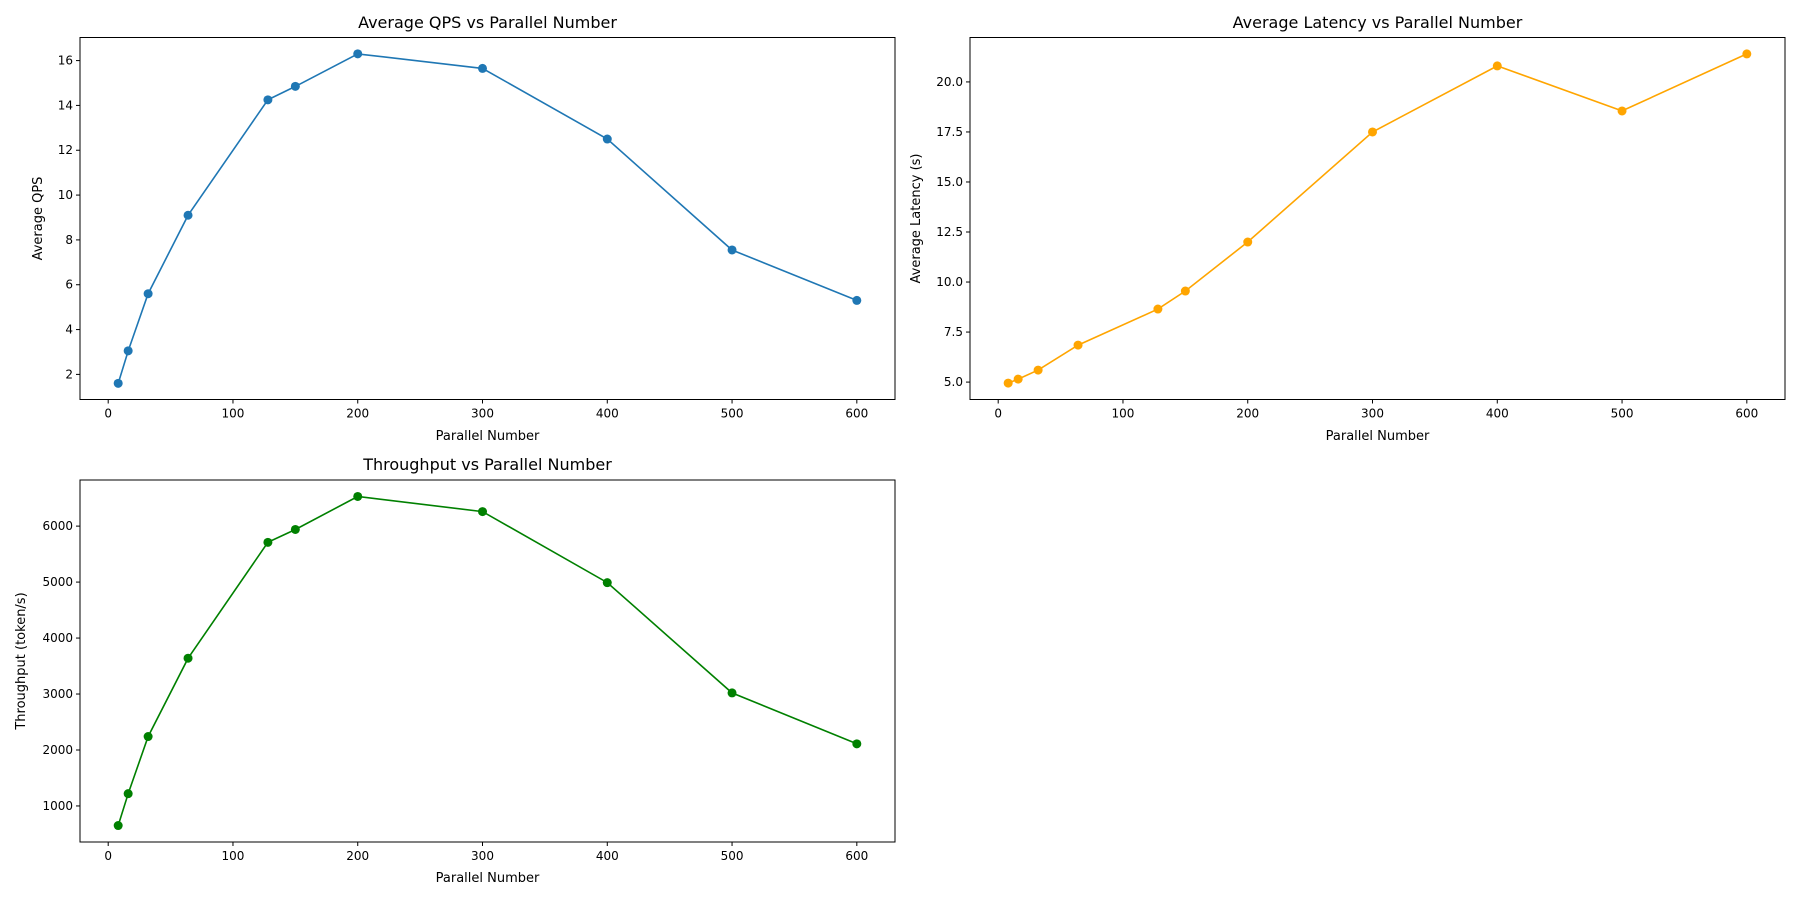  I want to click on y-axis-label: Average QPS, so click(38, 219).